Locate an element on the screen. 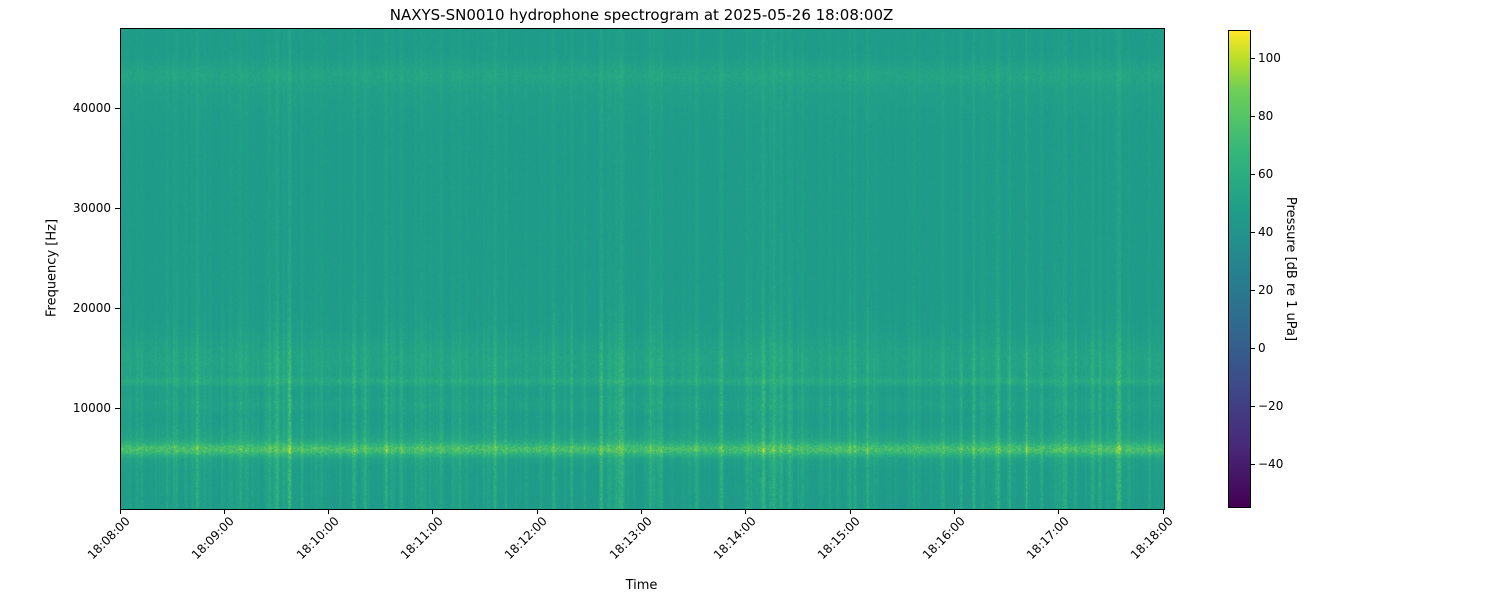 The height and width of the screenshot is (600, 1500). x-tick-label: 18:13:00 is located at coordinates (630, 538).